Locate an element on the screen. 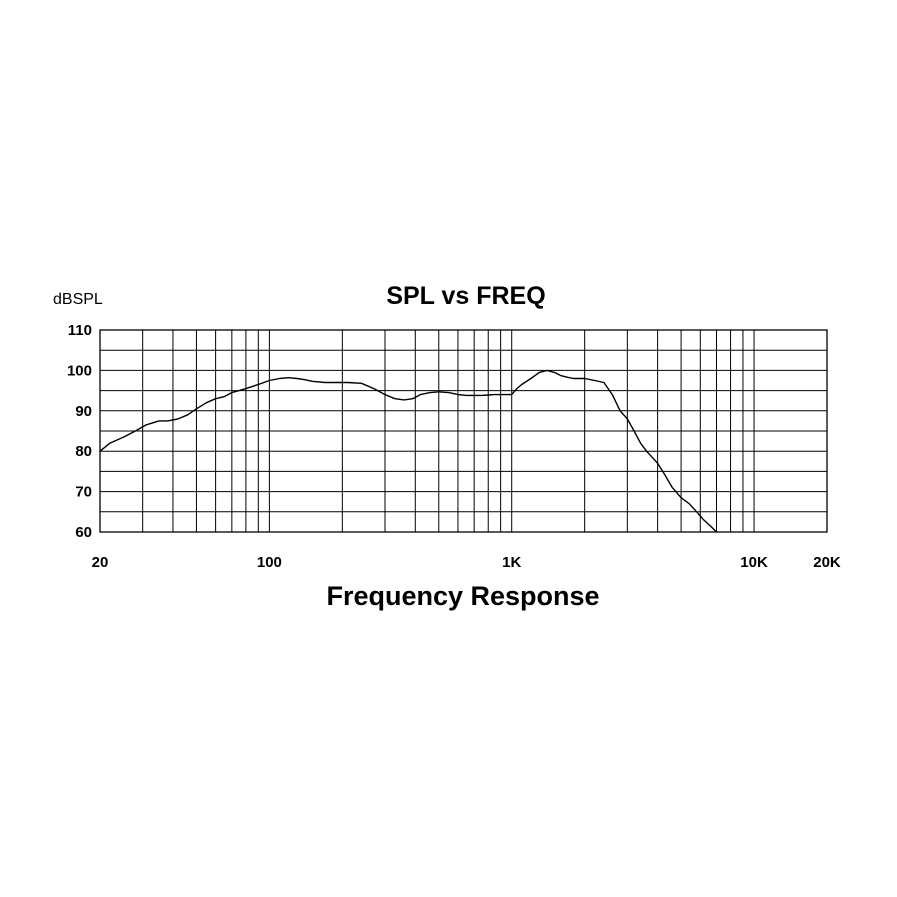  x-tick-labels: 20 100 1K 10K 20K is located at coordinates (466, 562).